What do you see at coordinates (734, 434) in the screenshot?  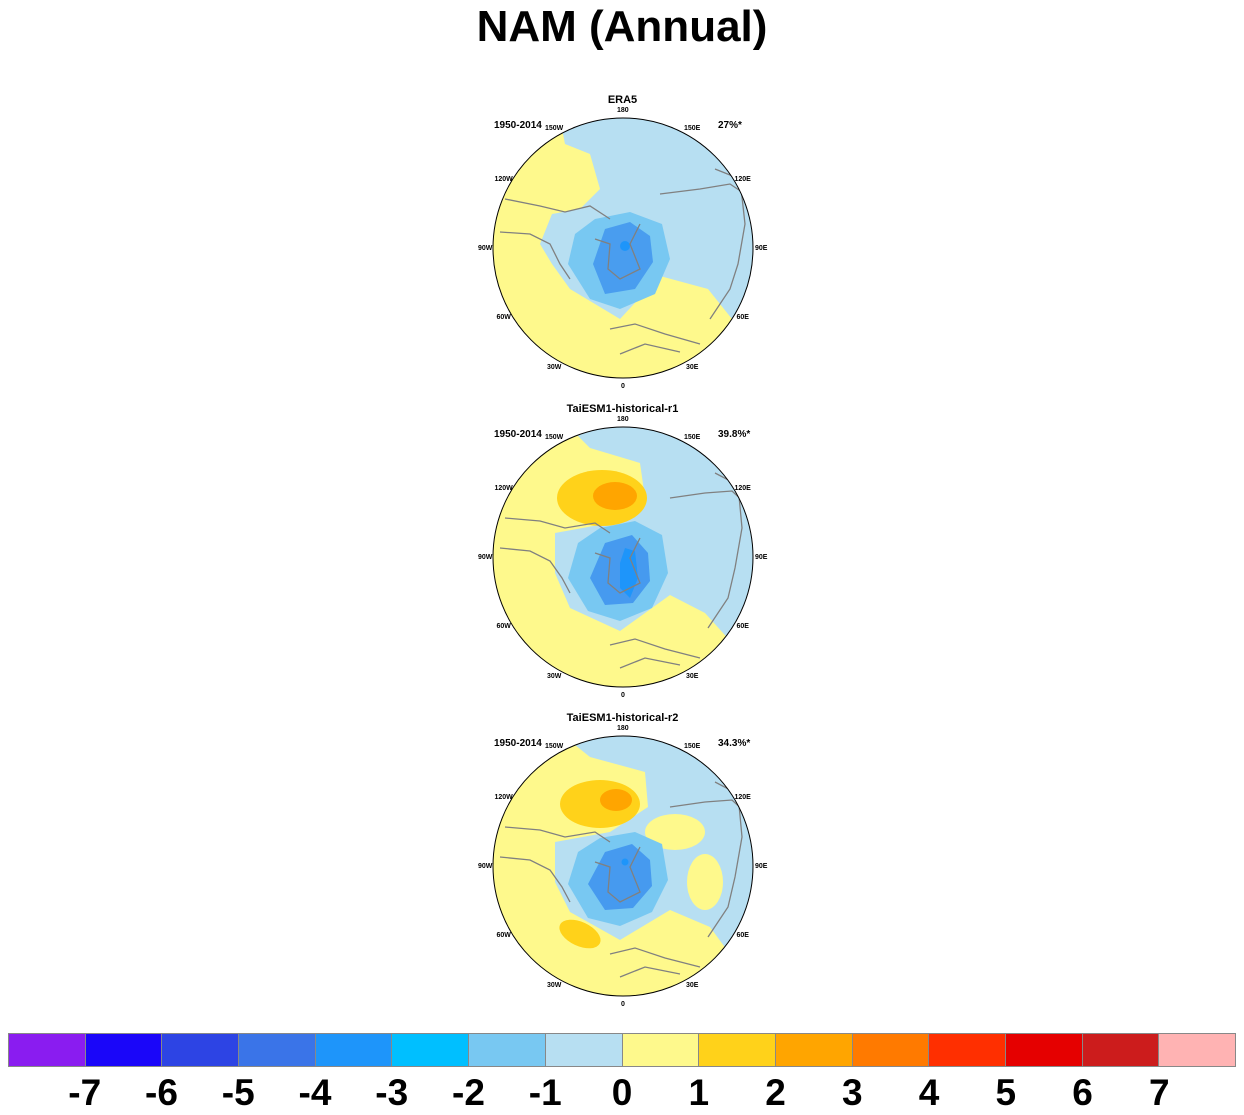 I see `panel-variance: 39.8%*` at bounding box center [734, 434].